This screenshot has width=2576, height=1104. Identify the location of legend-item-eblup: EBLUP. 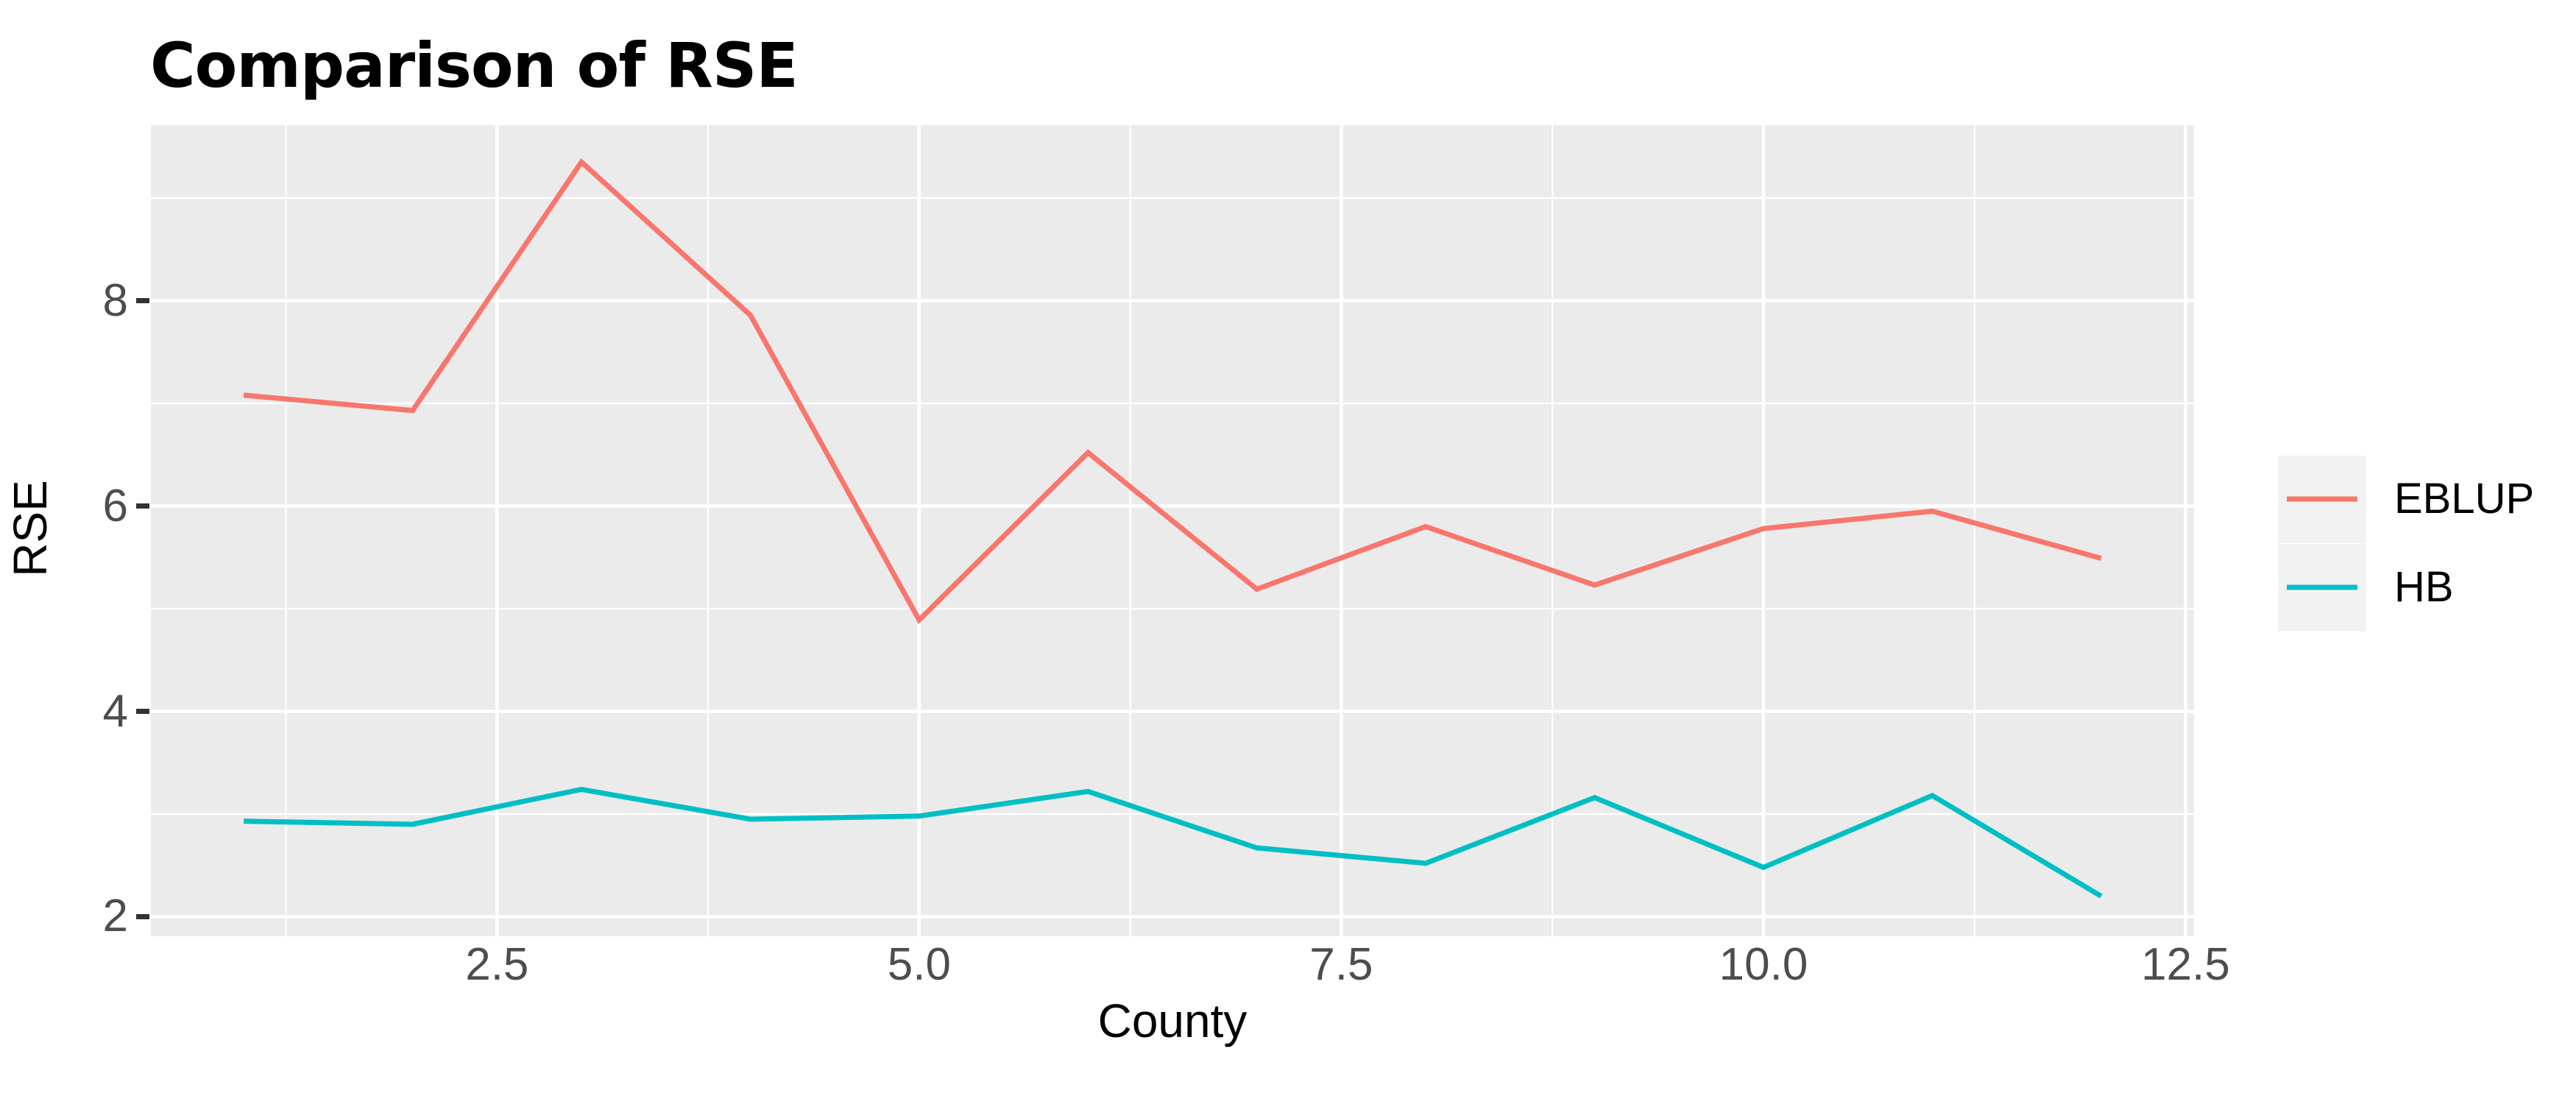
(2406, 499).